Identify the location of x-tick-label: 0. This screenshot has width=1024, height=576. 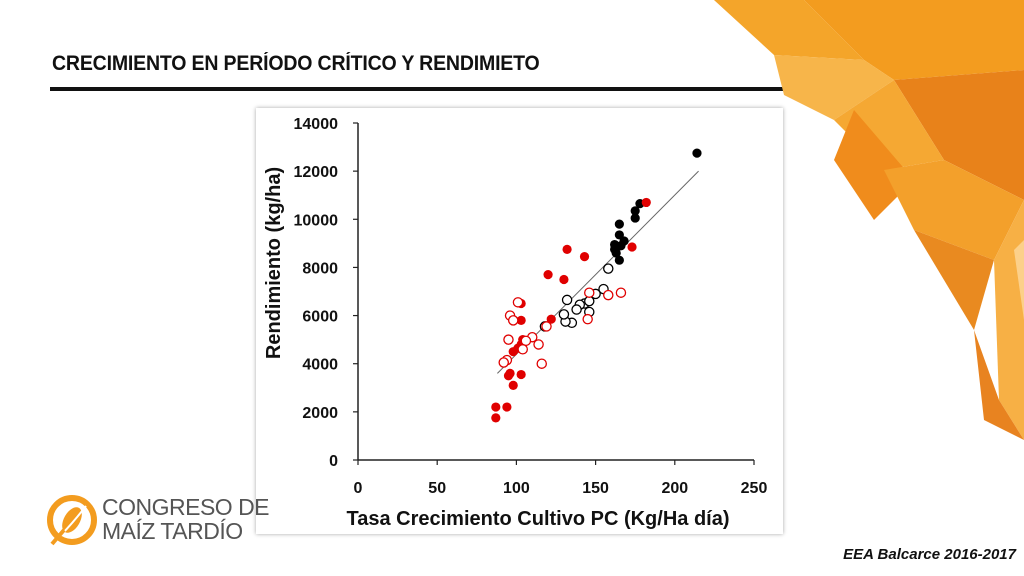
(358, 488).